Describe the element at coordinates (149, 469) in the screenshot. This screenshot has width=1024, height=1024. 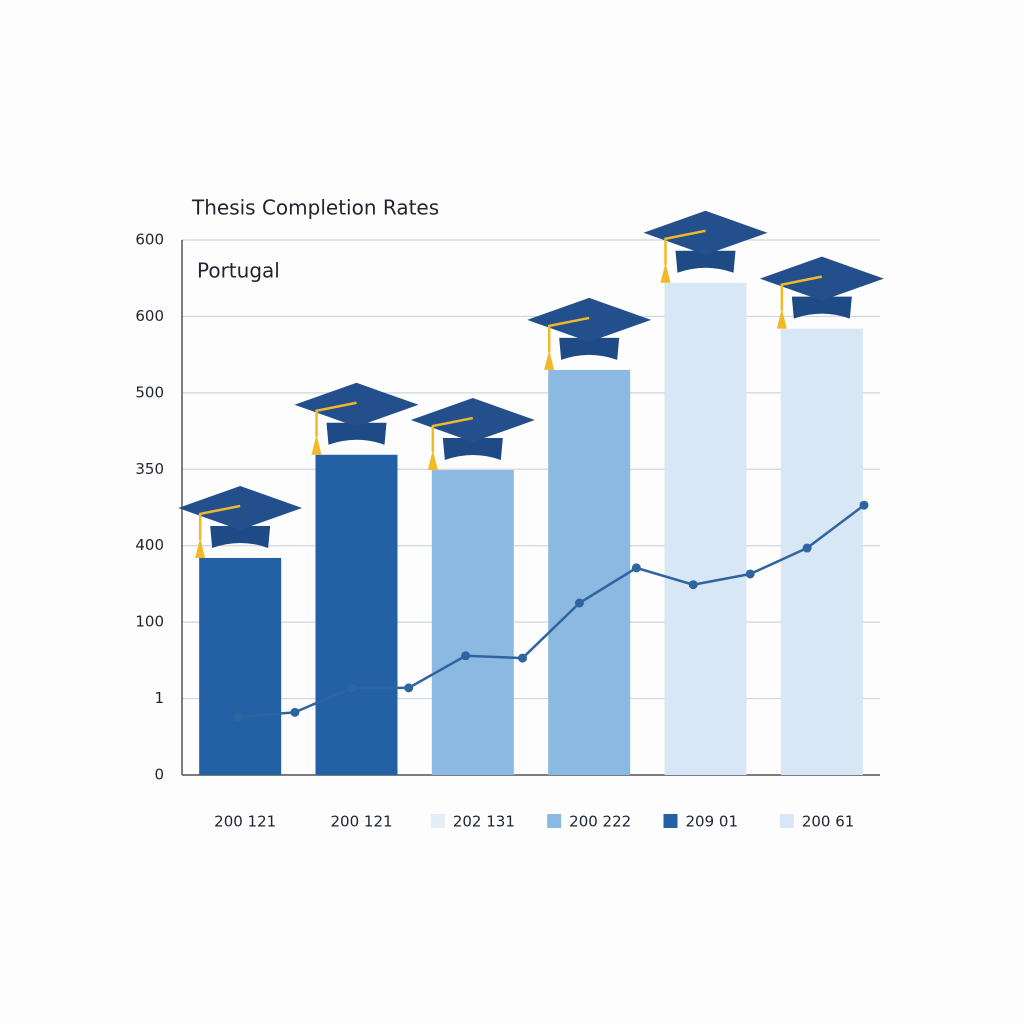
I see `y-tick-label: 350` at that location.